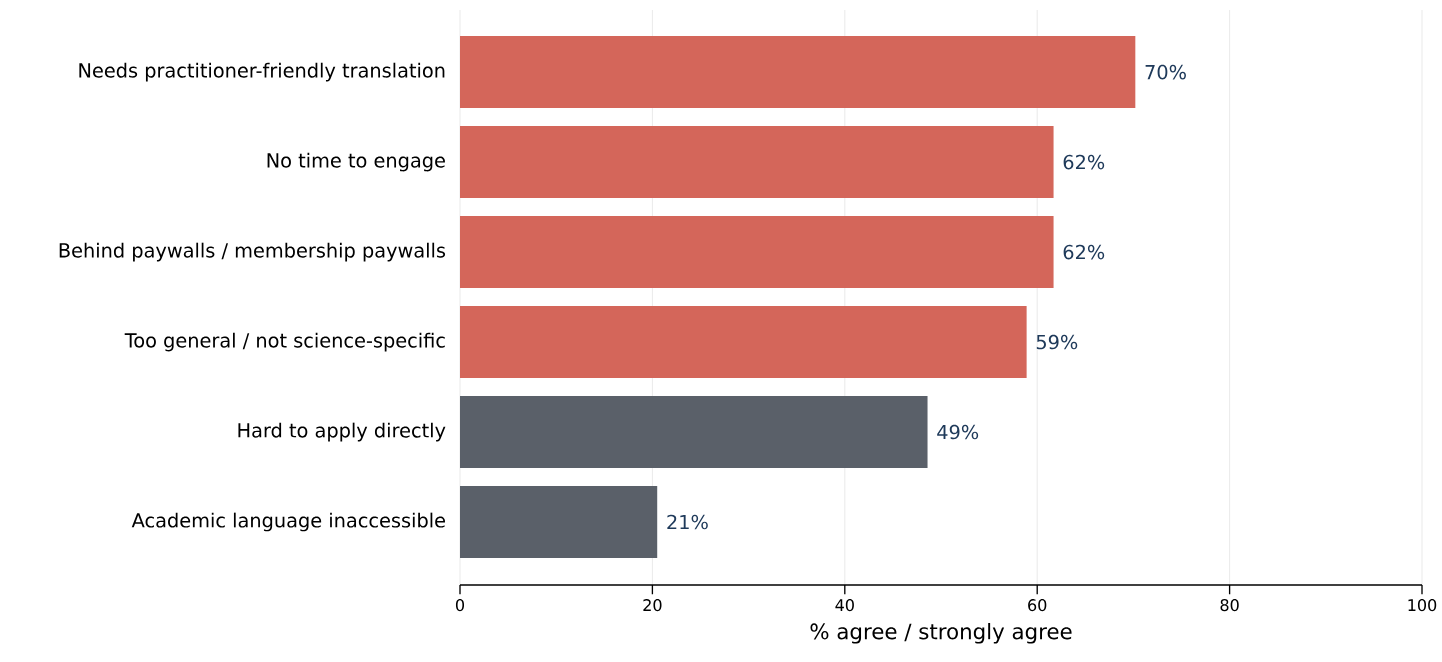 This screenshot has height=662, width=1442. I want to click on x-tick-label: 0, so click(460, 605).